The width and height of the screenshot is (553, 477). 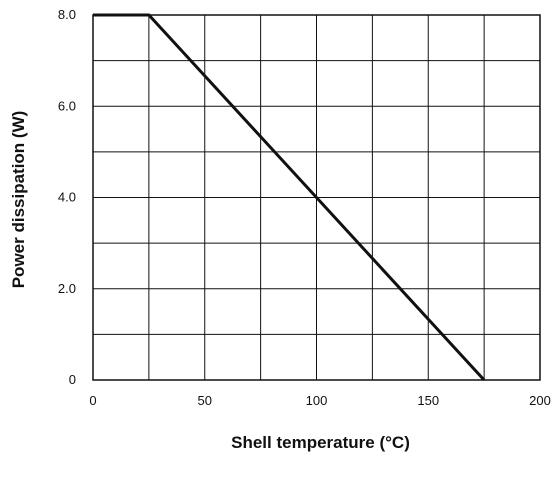 What do you see at coordinates (320, 442) in the screenshot?
I see `x-axis-label: Shell temperature (°C)` at bounding box center [320, 442].